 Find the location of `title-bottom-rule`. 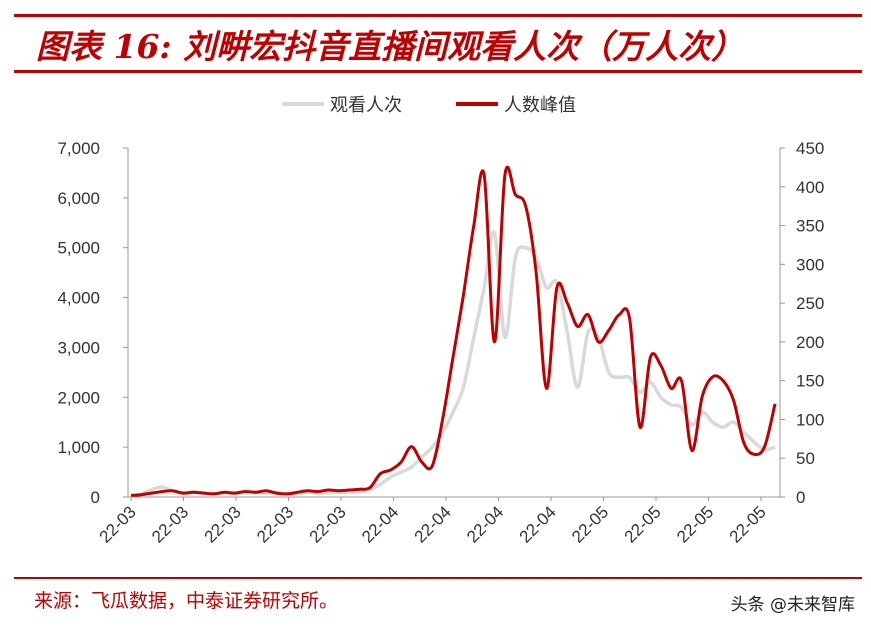

title-bottom-rule is located at coordinates (438, 71).